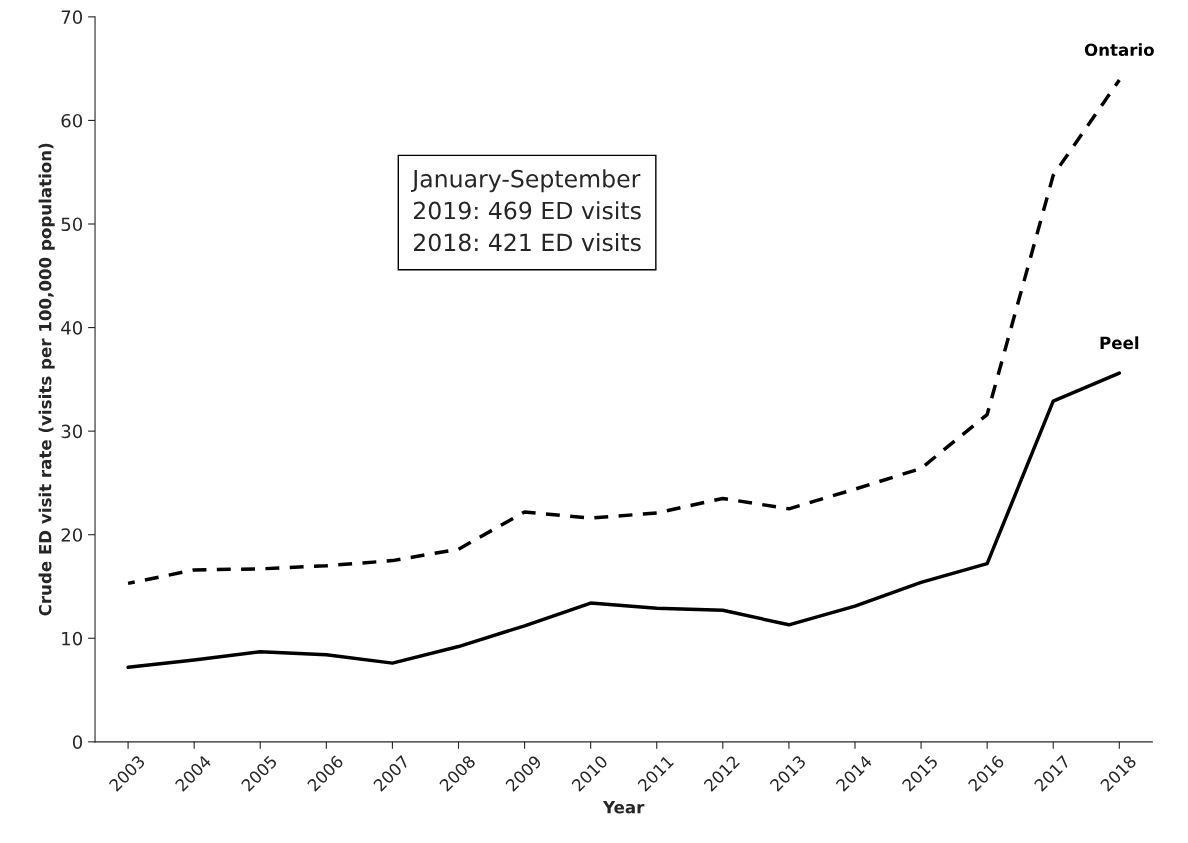  I want to click on y-axis-title: Crude ED visit rate (visits per 100,000 population), so click(46, 379).